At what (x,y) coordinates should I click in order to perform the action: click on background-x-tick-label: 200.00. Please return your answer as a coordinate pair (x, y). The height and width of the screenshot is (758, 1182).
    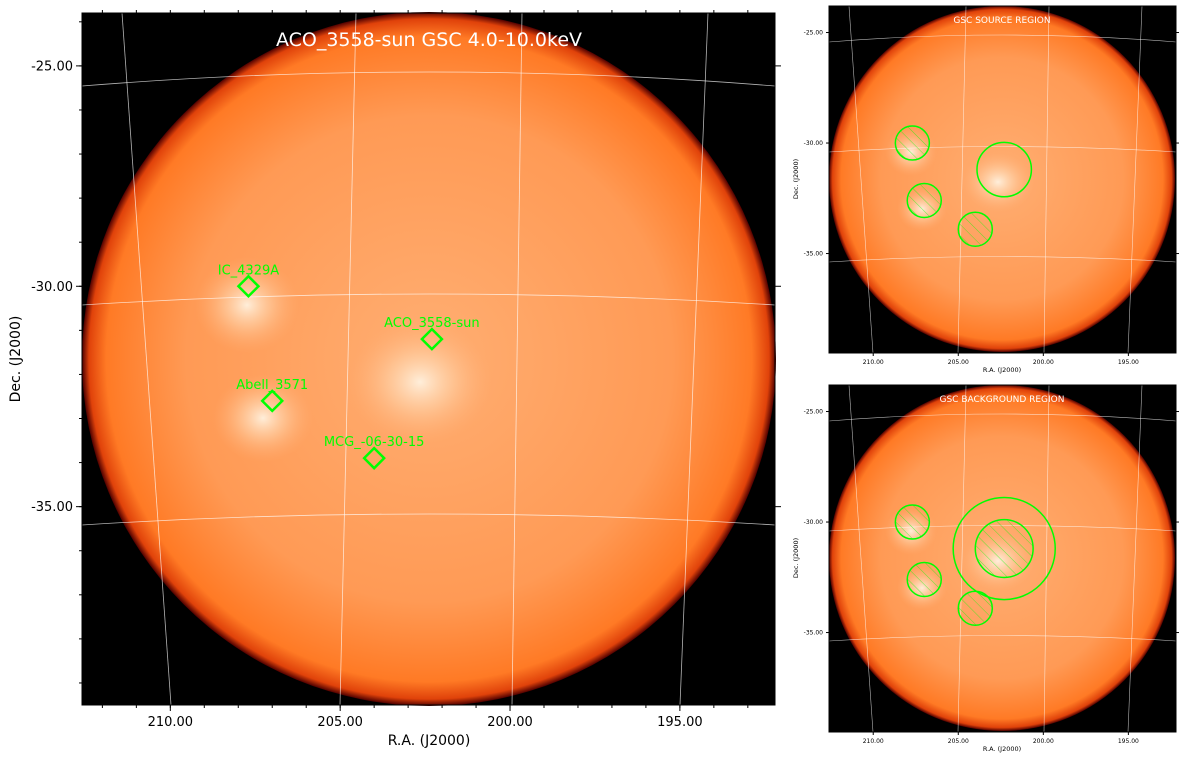
    Looking at the image, I should click on (1043, 741).